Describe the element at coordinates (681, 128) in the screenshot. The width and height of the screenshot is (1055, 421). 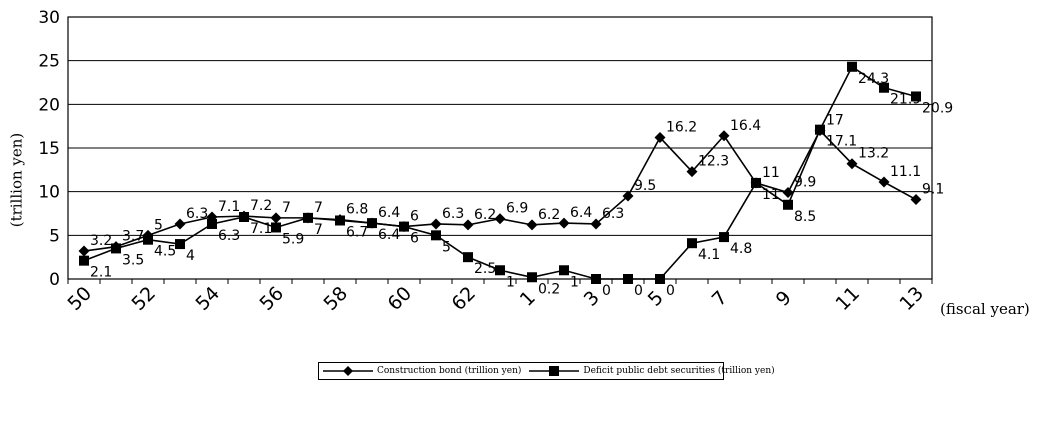
I see `construction-bond-data-label: 16.2` at that location.